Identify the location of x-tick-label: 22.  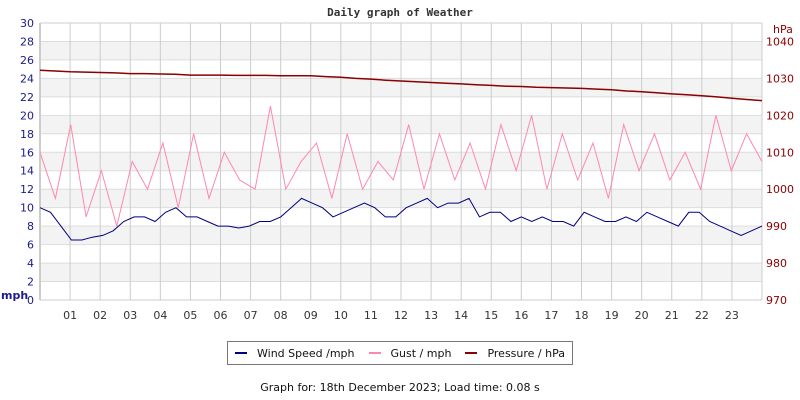
(702, 315).